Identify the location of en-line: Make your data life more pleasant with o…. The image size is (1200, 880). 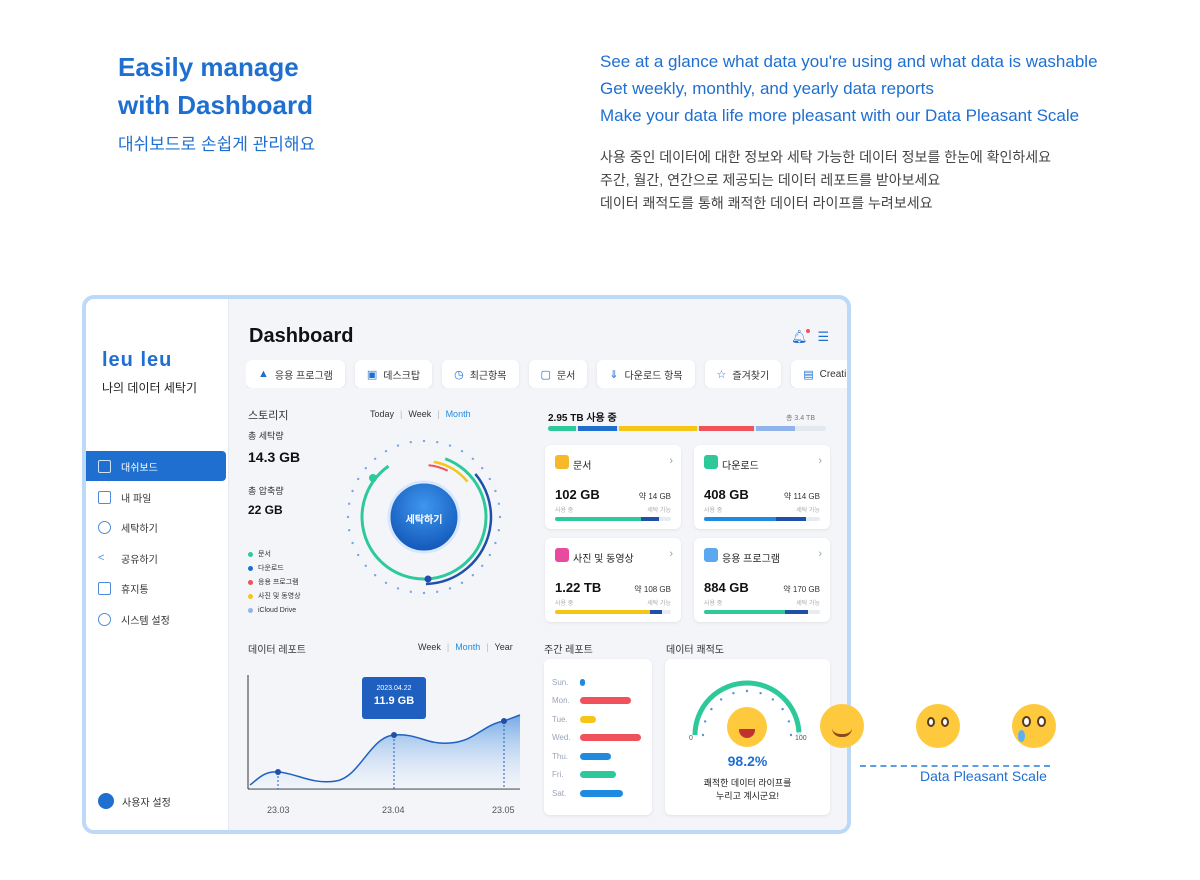
(840, 115).